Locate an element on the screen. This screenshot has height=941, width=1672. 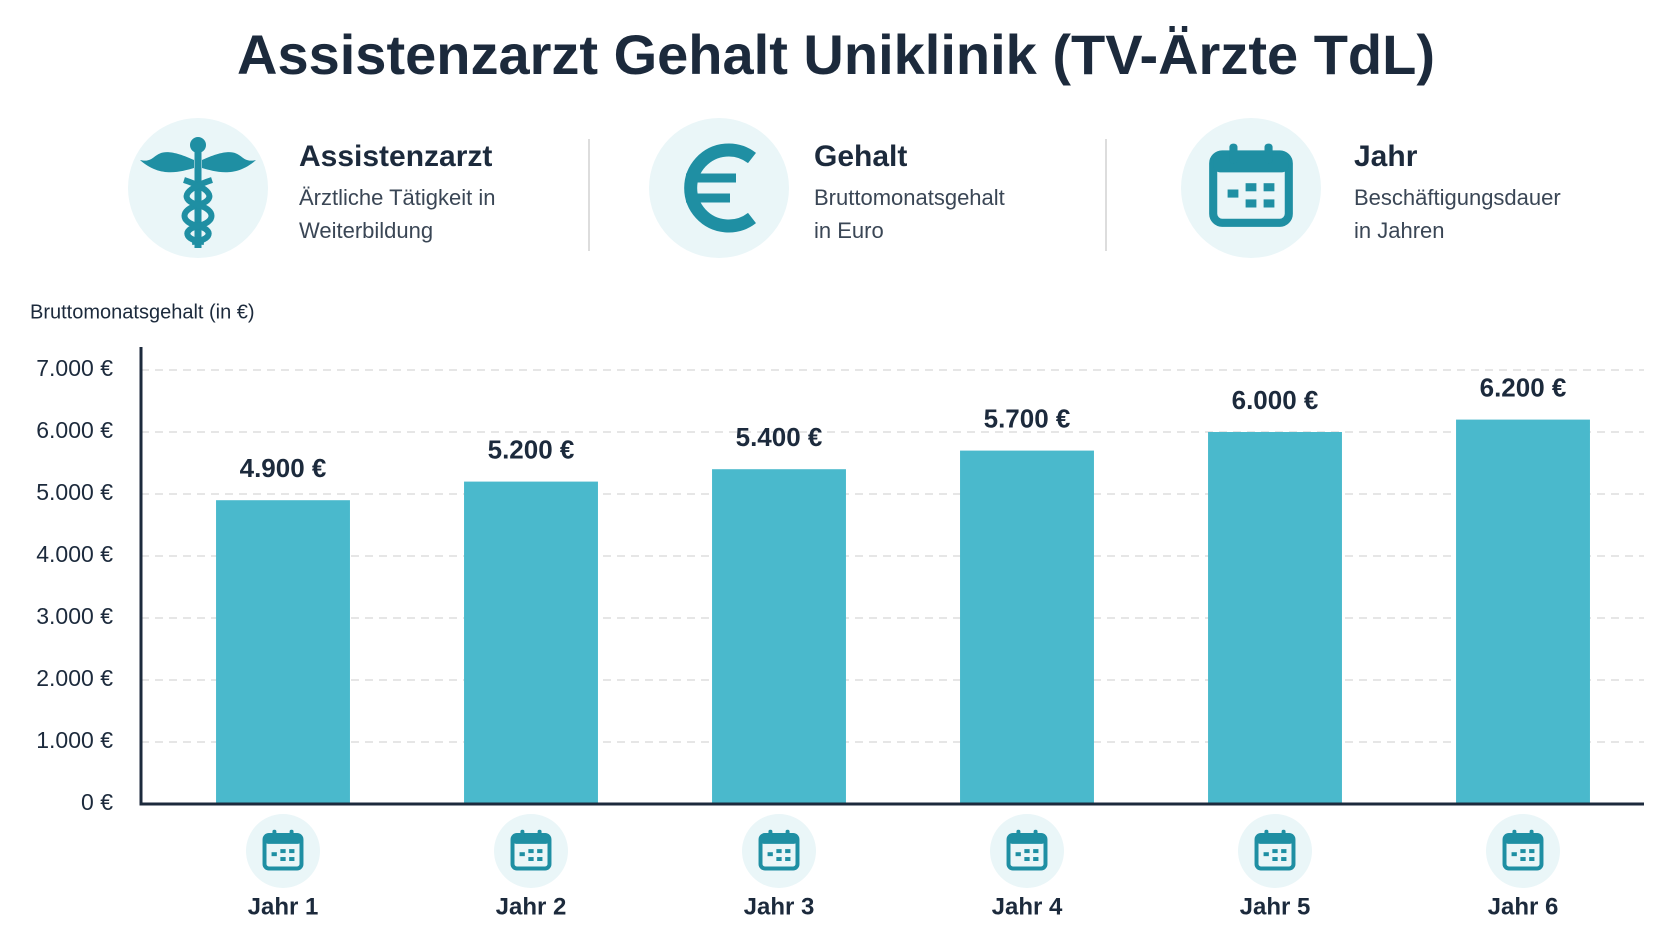
y-tick-label: 6.000 € is located at coordinates (74, 430).